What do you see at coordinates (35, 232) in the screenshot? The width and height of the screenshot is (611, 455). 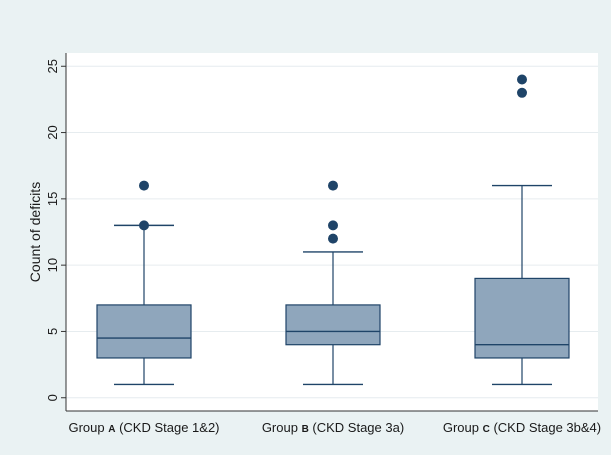 I see `y-axis-title: Count of deficits` at bounding box center [35, 232].